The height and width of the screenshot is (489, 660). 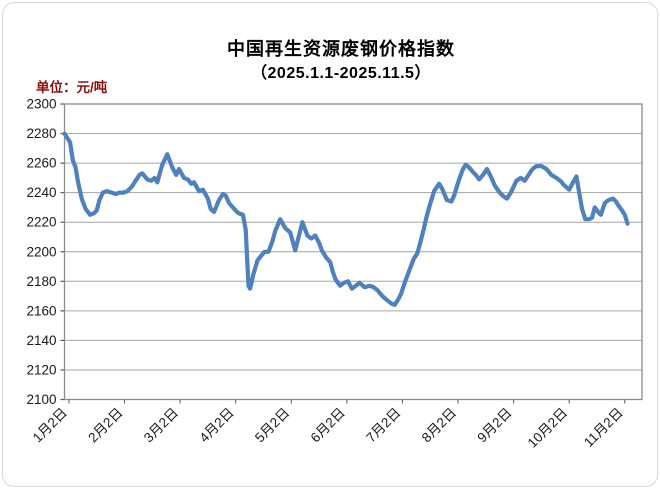 I want to click on y-tick-label: 2140, so click(x=41, y=340).